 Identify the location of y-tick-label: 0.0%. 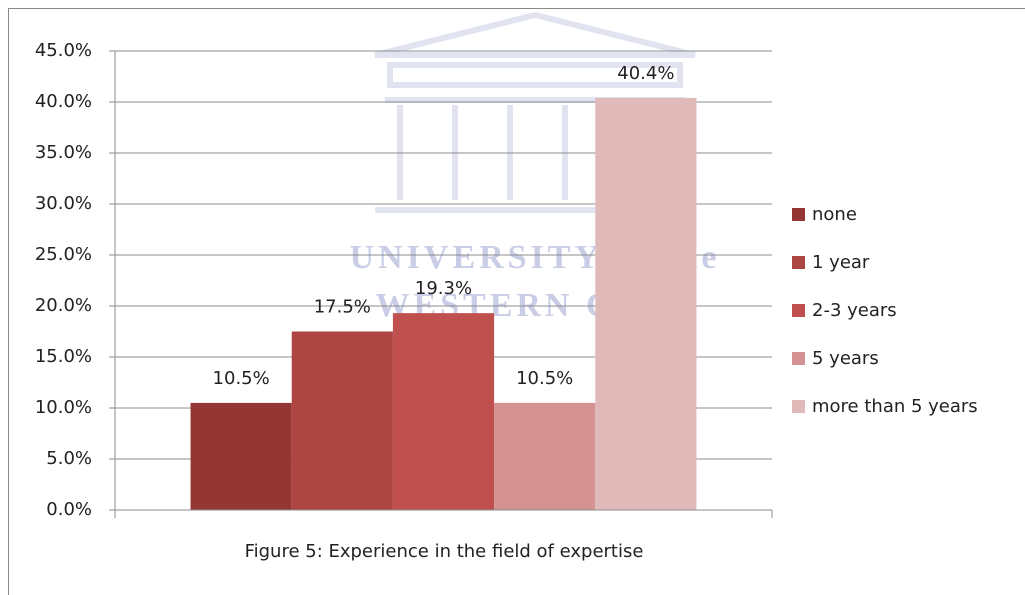
(69, 509).